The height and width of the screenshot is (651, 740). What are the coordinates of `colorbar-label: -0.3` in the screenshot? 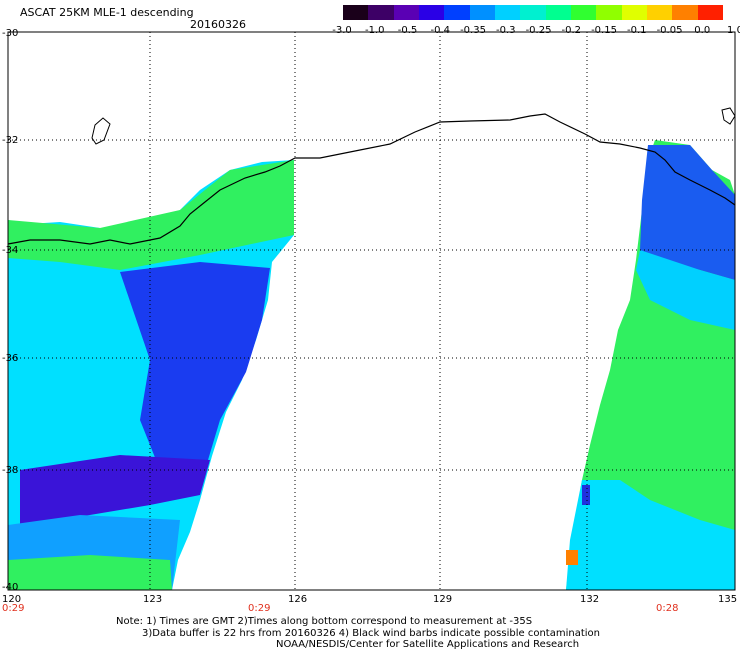 It's located at (505, 30).